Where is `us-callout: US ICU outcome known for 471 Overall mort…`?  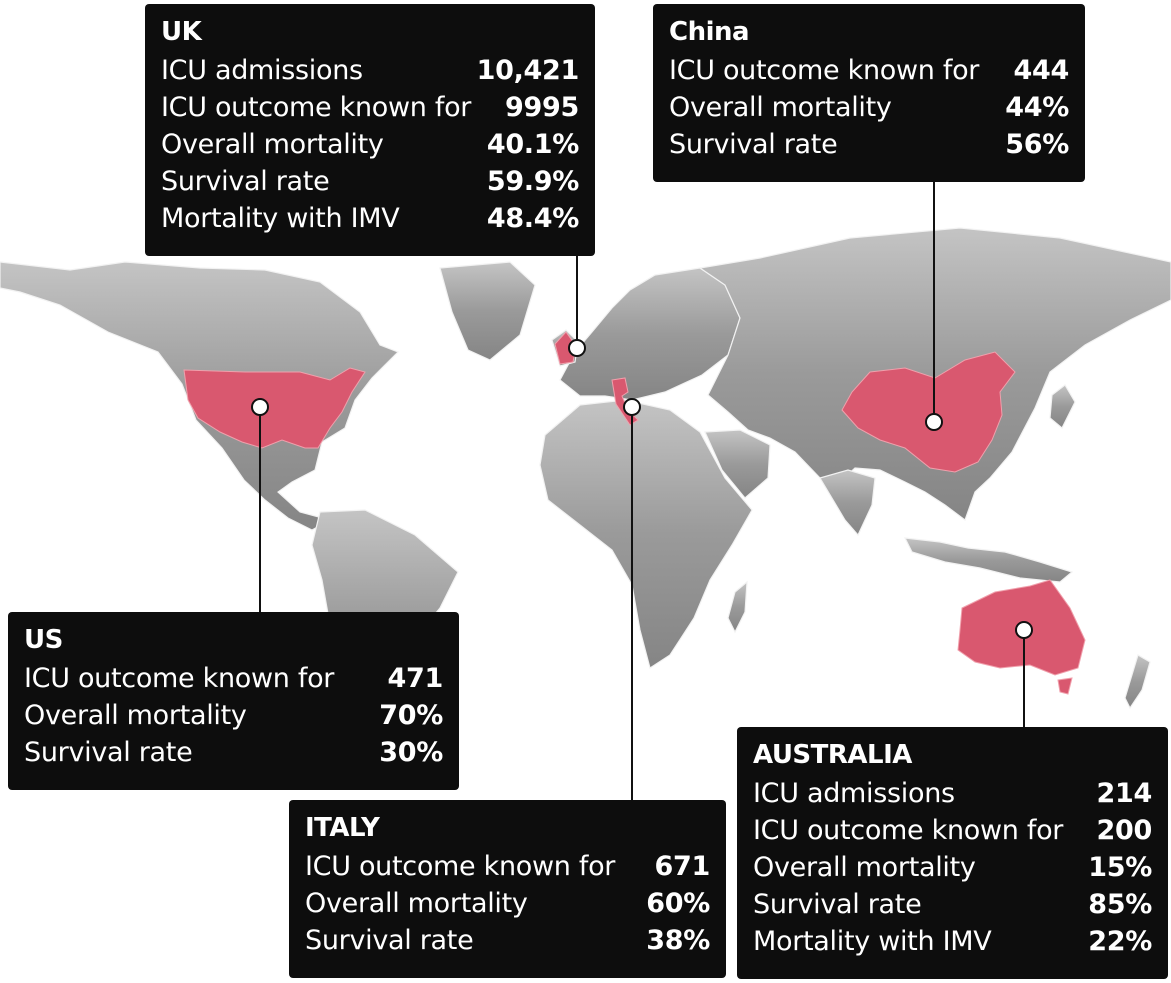
us-callout: US ICU outcome known for 471 Overall mort… is located at coordinates (233, 701).